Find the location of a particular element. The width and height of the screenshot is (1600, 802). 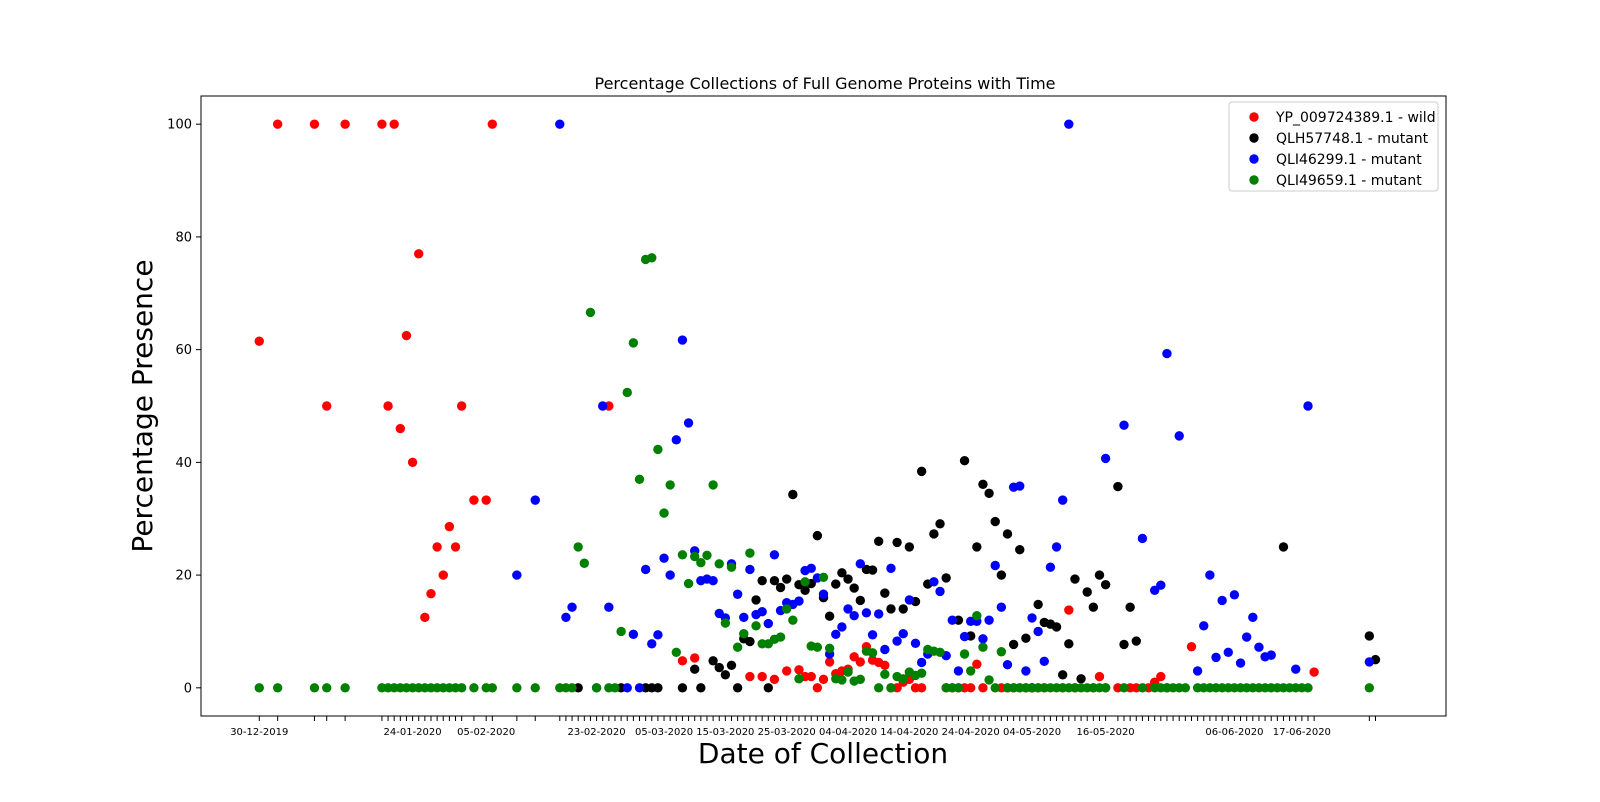

x-tick-label: 15-03-2020 is located at coordinates (725, 732).